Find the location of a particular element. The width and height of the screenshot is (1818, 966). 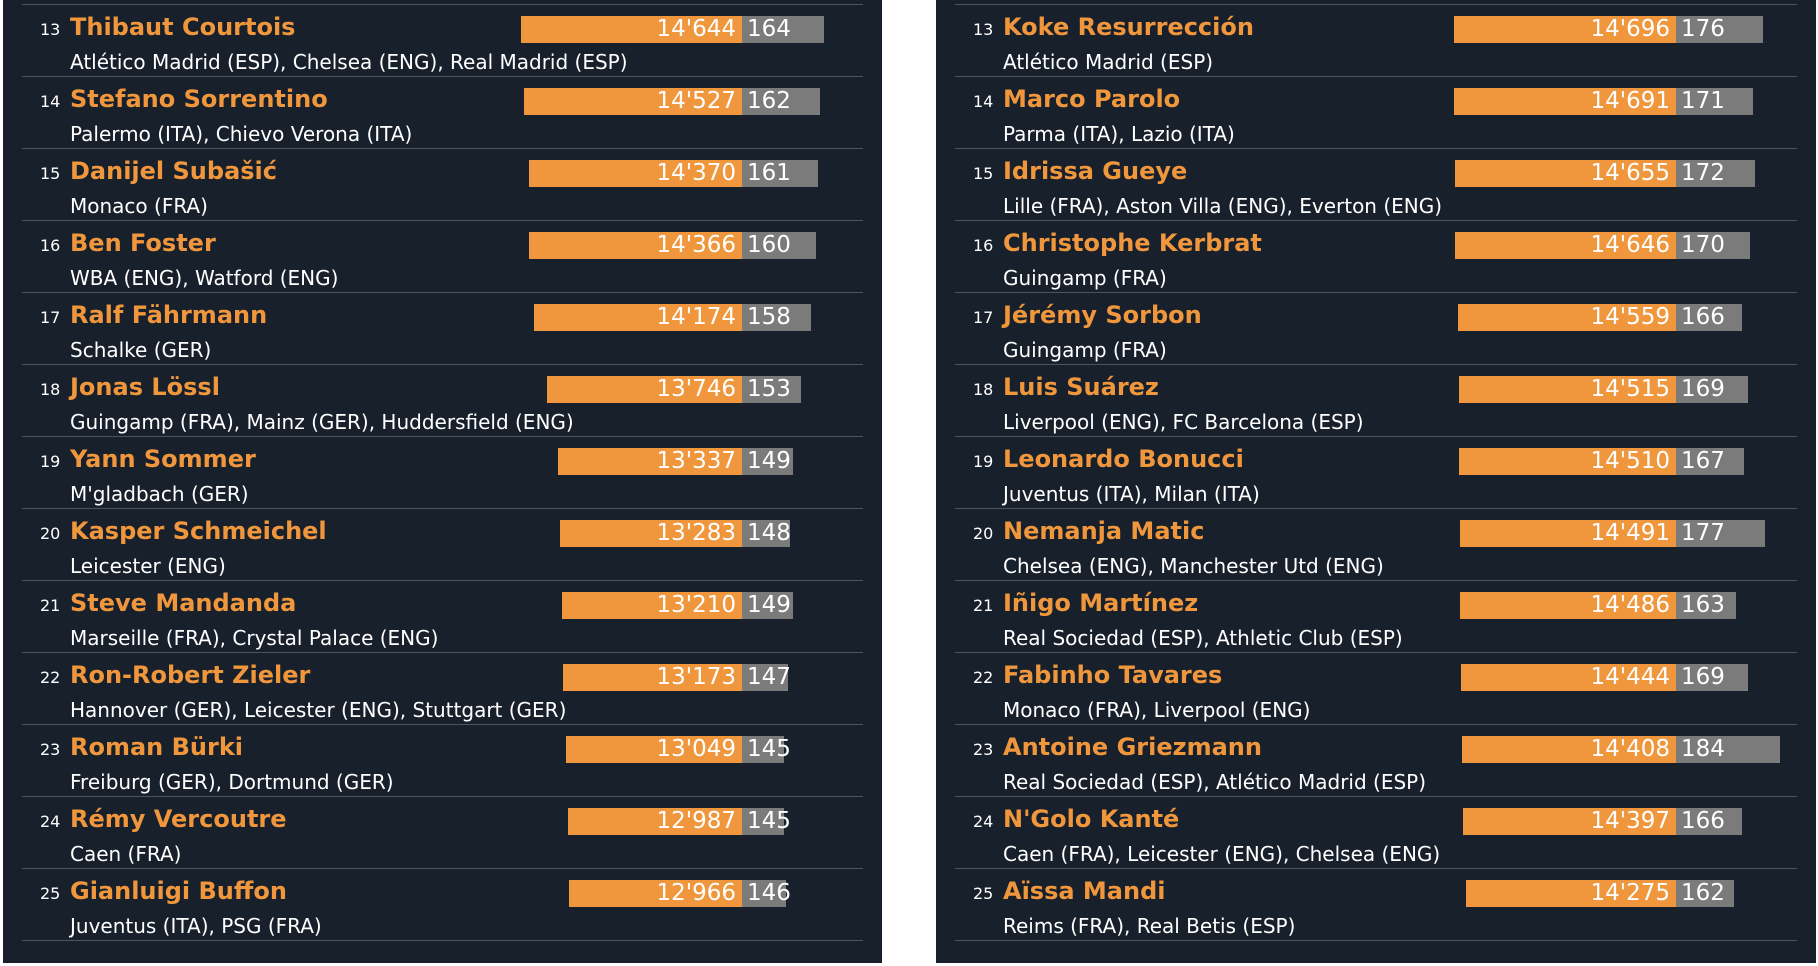

player-name: Antoine Griezmann is located at coordinates (1132, 747).